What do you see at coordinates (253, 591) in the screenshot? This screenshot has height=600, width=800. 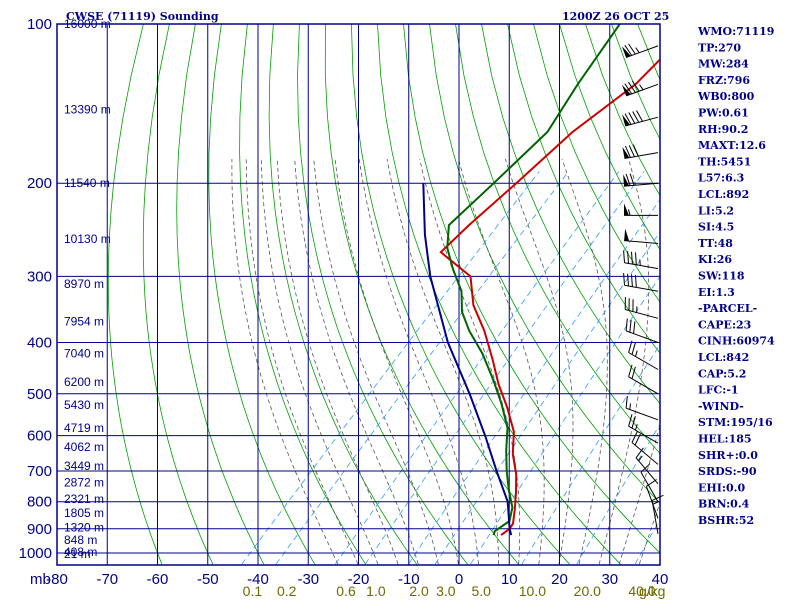 I see `mixing-ratio-tick-label: 0.1` at bounding box center [253, 591].